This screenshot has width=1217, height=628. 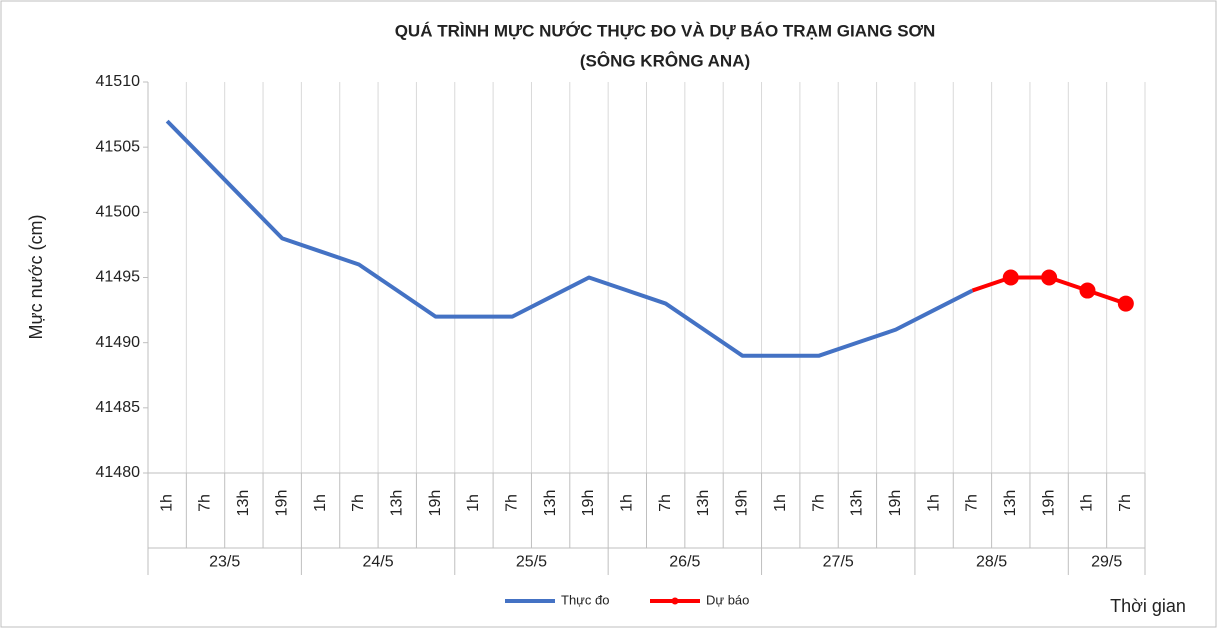 What do you see at coordinates (675, 601) in the screenshot?
I see `legend-marker` at bounding box center [675, 601].